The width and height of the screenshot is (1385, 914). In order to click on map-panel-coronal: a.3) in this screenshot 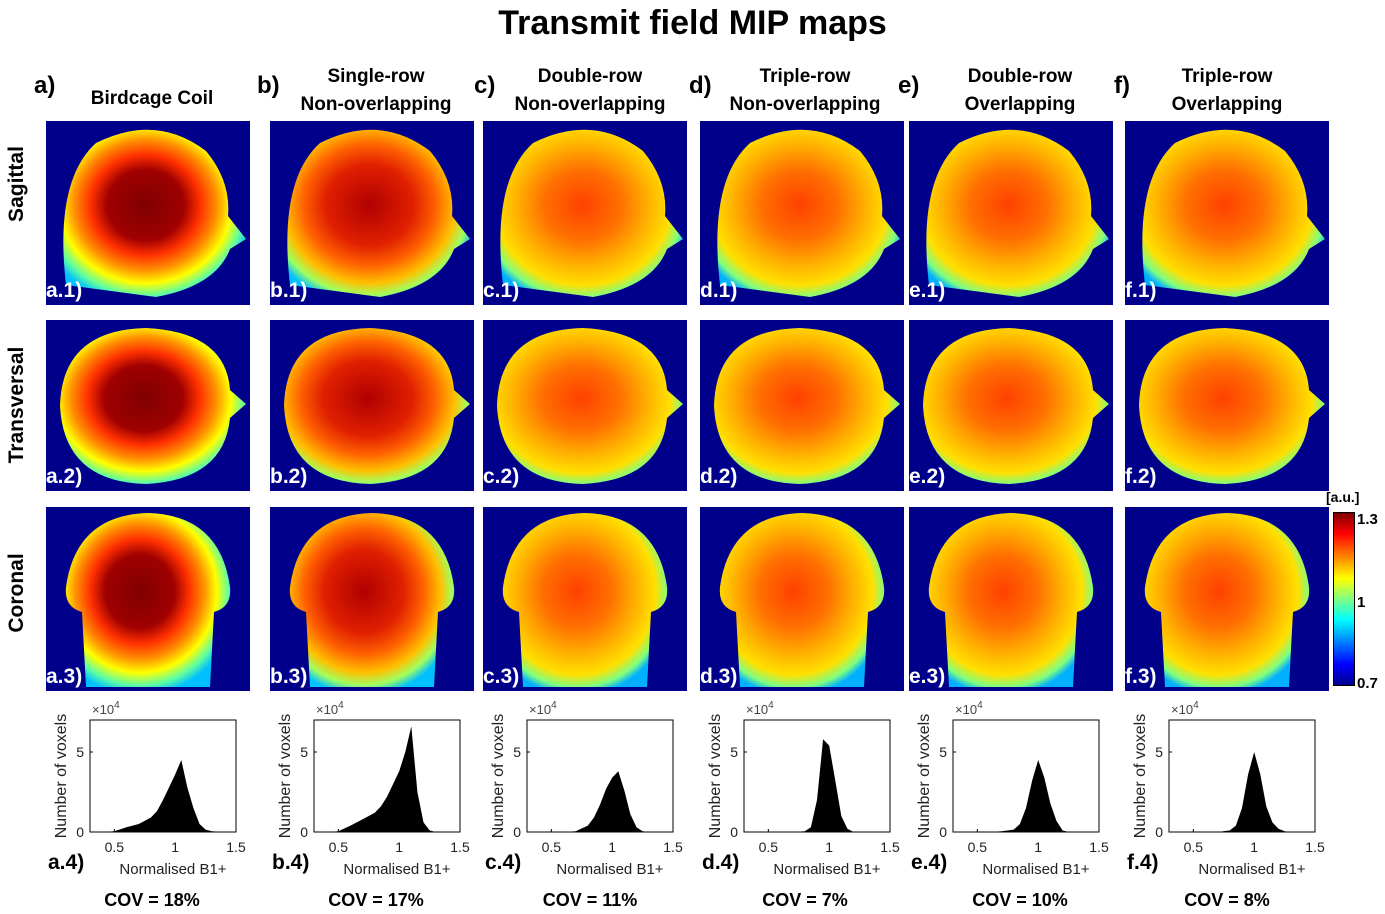, I will do `click(148, 599)`.